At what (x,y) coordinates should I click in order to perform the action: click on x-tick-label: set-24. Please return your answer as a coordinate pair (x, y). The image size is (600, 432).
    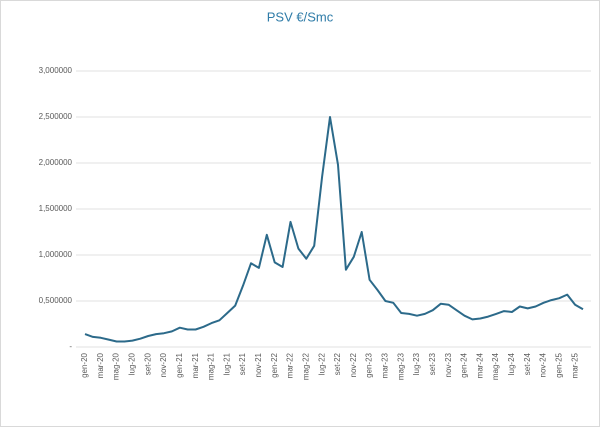
    Looking at the image, I should click on (527, 363).